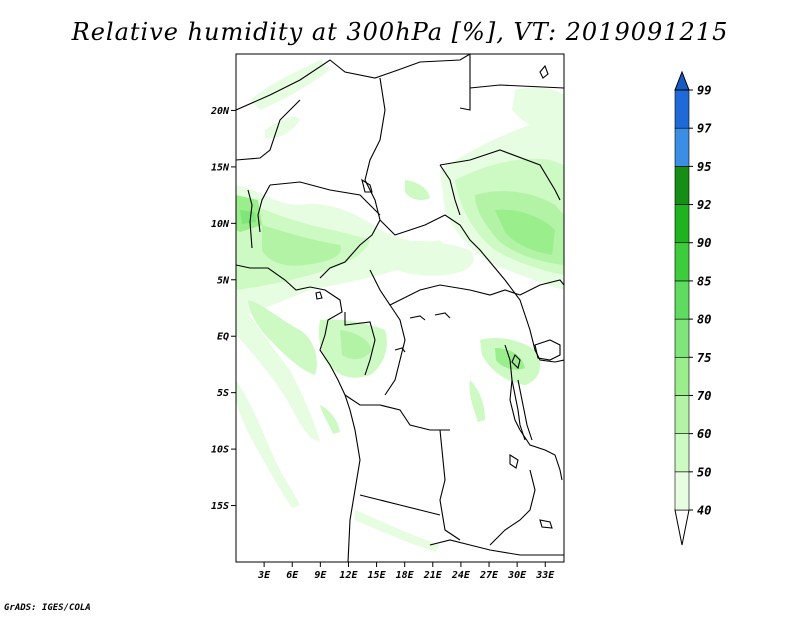 The width and height of the screenshot is (800, 618). Describe the element at coordinates (704, 434) in the screenshot. I see `colorbar-label: 60` at that location.